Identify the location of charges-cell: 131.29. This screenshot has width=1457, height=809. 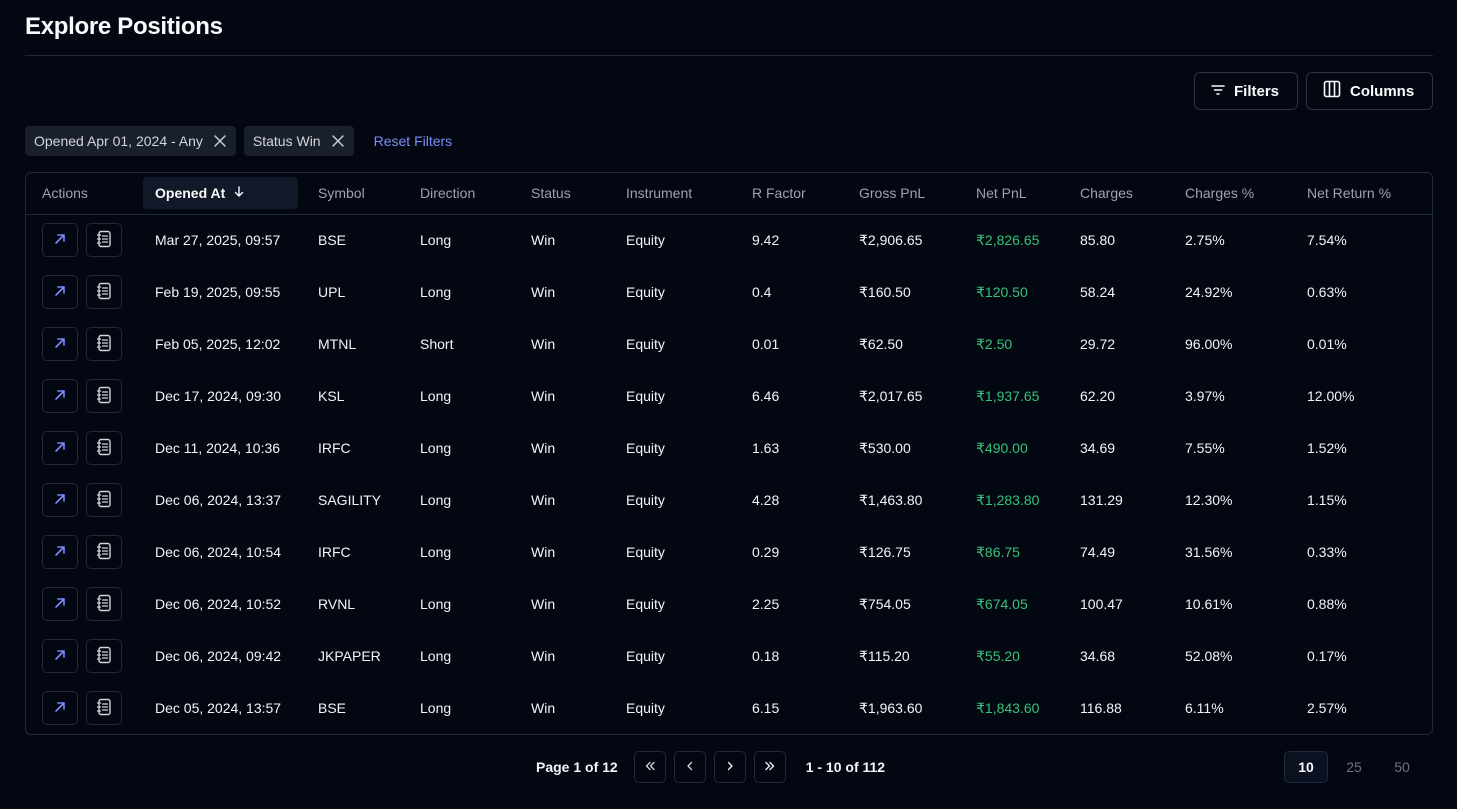
(1101, 500).